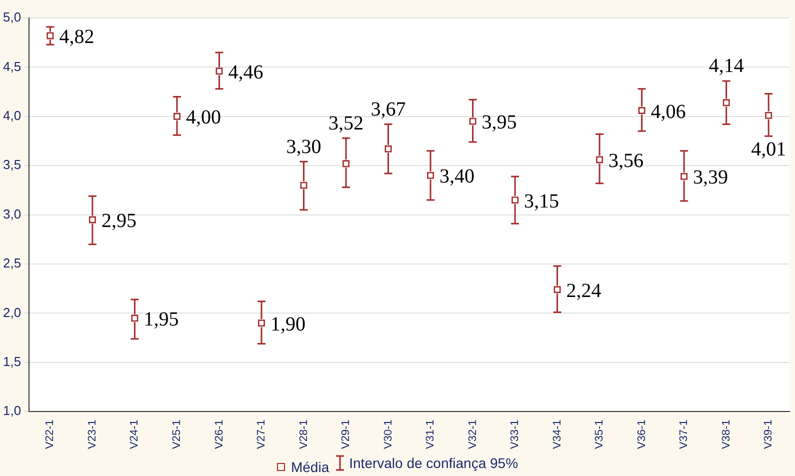 This screenshot has height=476, width=795. I want to click on x-tick-label: V24-1, so click(134, 435).